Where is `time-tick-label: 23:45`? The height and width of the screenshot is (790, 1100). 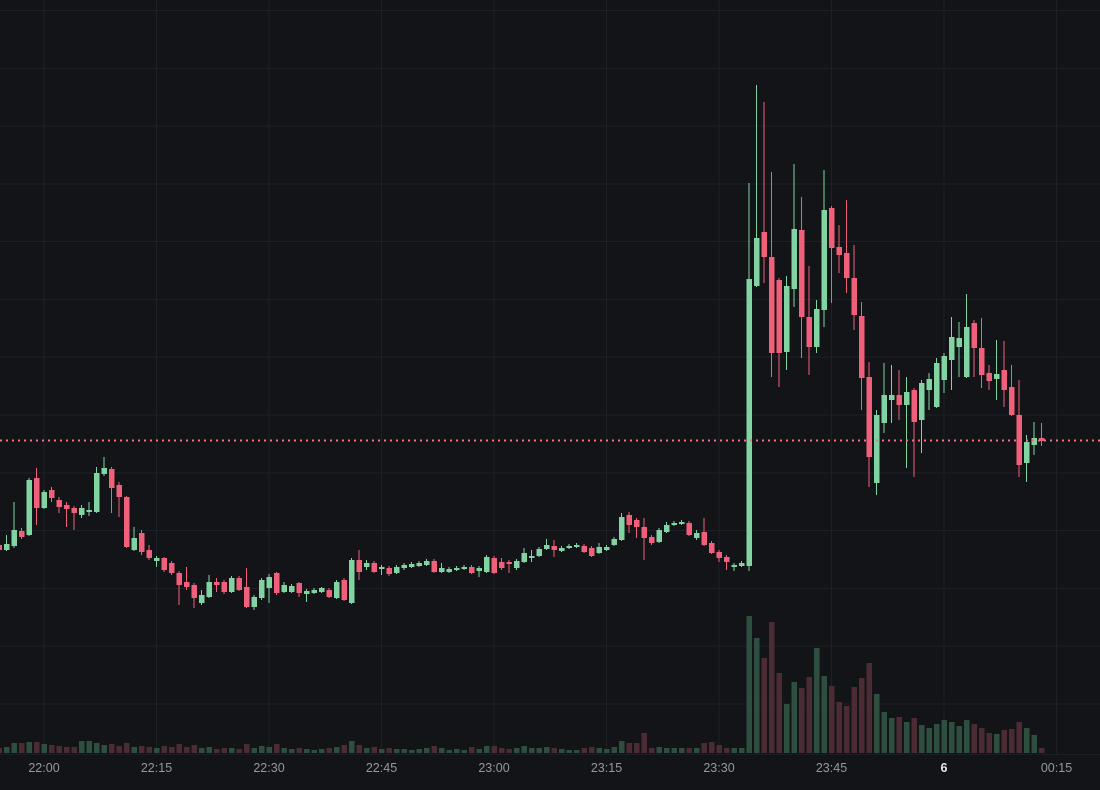 time-tick-label: 23:45 is located at coordinates (831, 768).